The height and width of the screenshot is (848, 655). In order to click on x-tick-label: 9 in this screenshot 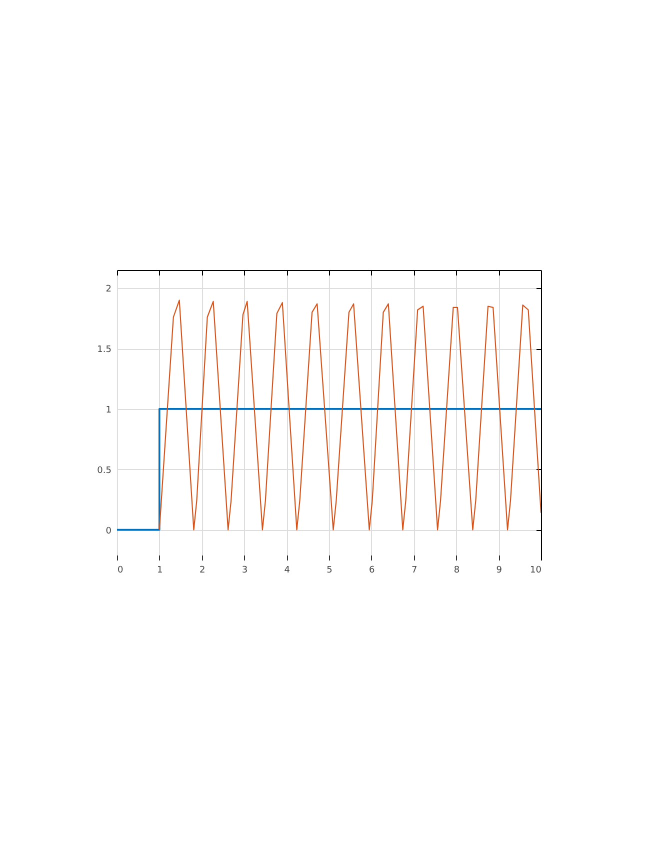, I will do `click(499, 571)`.